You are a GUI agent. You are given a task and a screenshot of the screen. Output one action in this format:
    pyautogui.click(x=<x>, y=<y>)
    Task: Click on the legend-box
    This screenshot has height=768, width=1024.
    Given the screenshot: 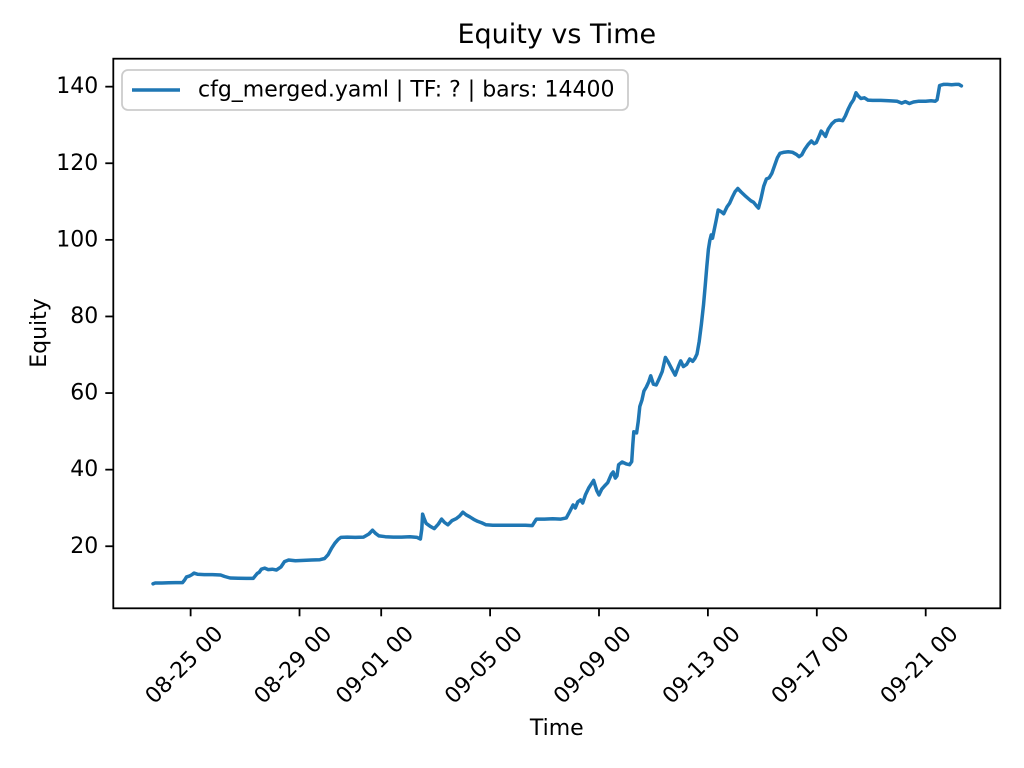 What is the action you would take?
    pyautogui.click(x=375, y=90)
    